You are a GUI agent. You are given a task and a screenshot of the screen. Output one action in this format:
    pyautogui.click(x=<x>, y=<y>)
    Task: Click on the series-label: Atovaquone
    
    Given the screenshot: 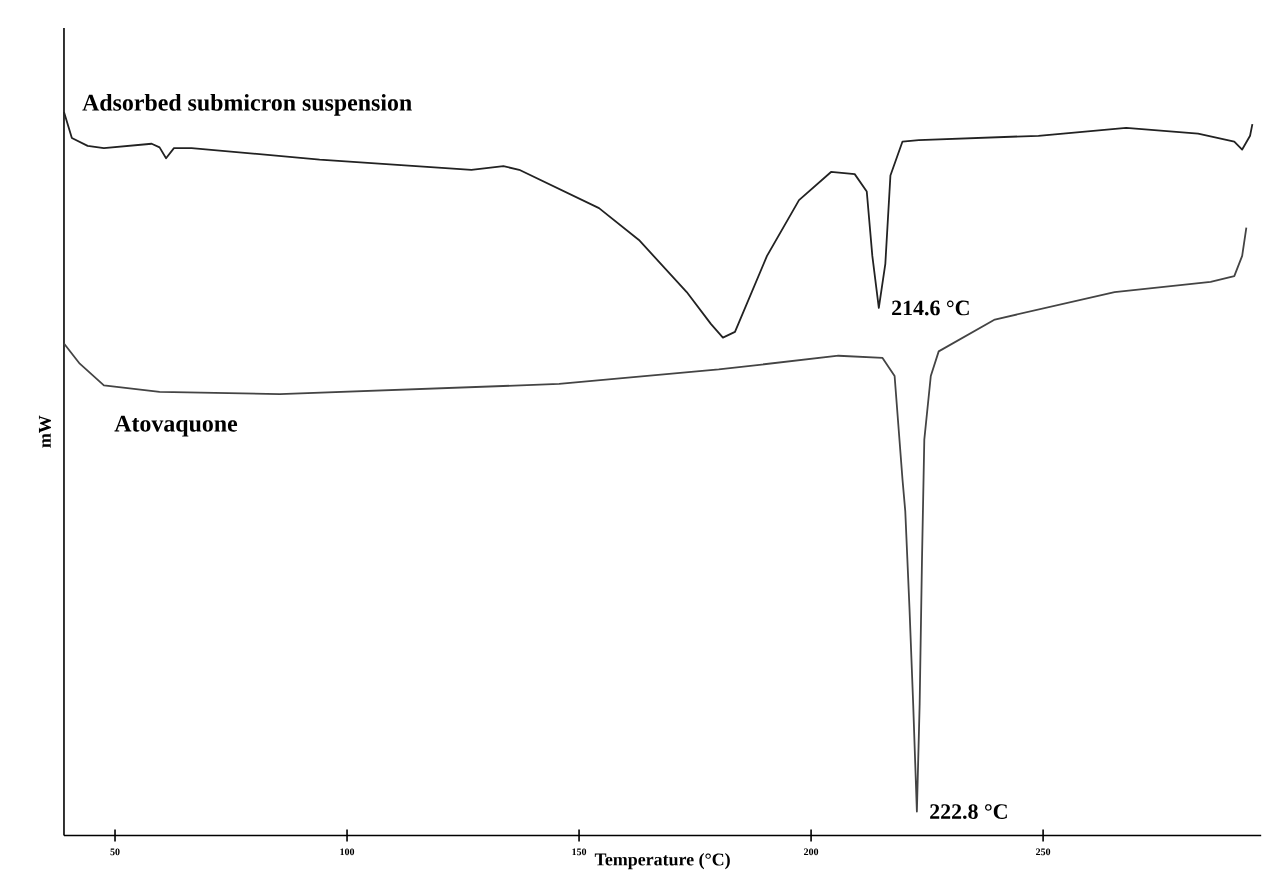 What is the action you would take?
    pyautogui.click(x=176, y=426)
    